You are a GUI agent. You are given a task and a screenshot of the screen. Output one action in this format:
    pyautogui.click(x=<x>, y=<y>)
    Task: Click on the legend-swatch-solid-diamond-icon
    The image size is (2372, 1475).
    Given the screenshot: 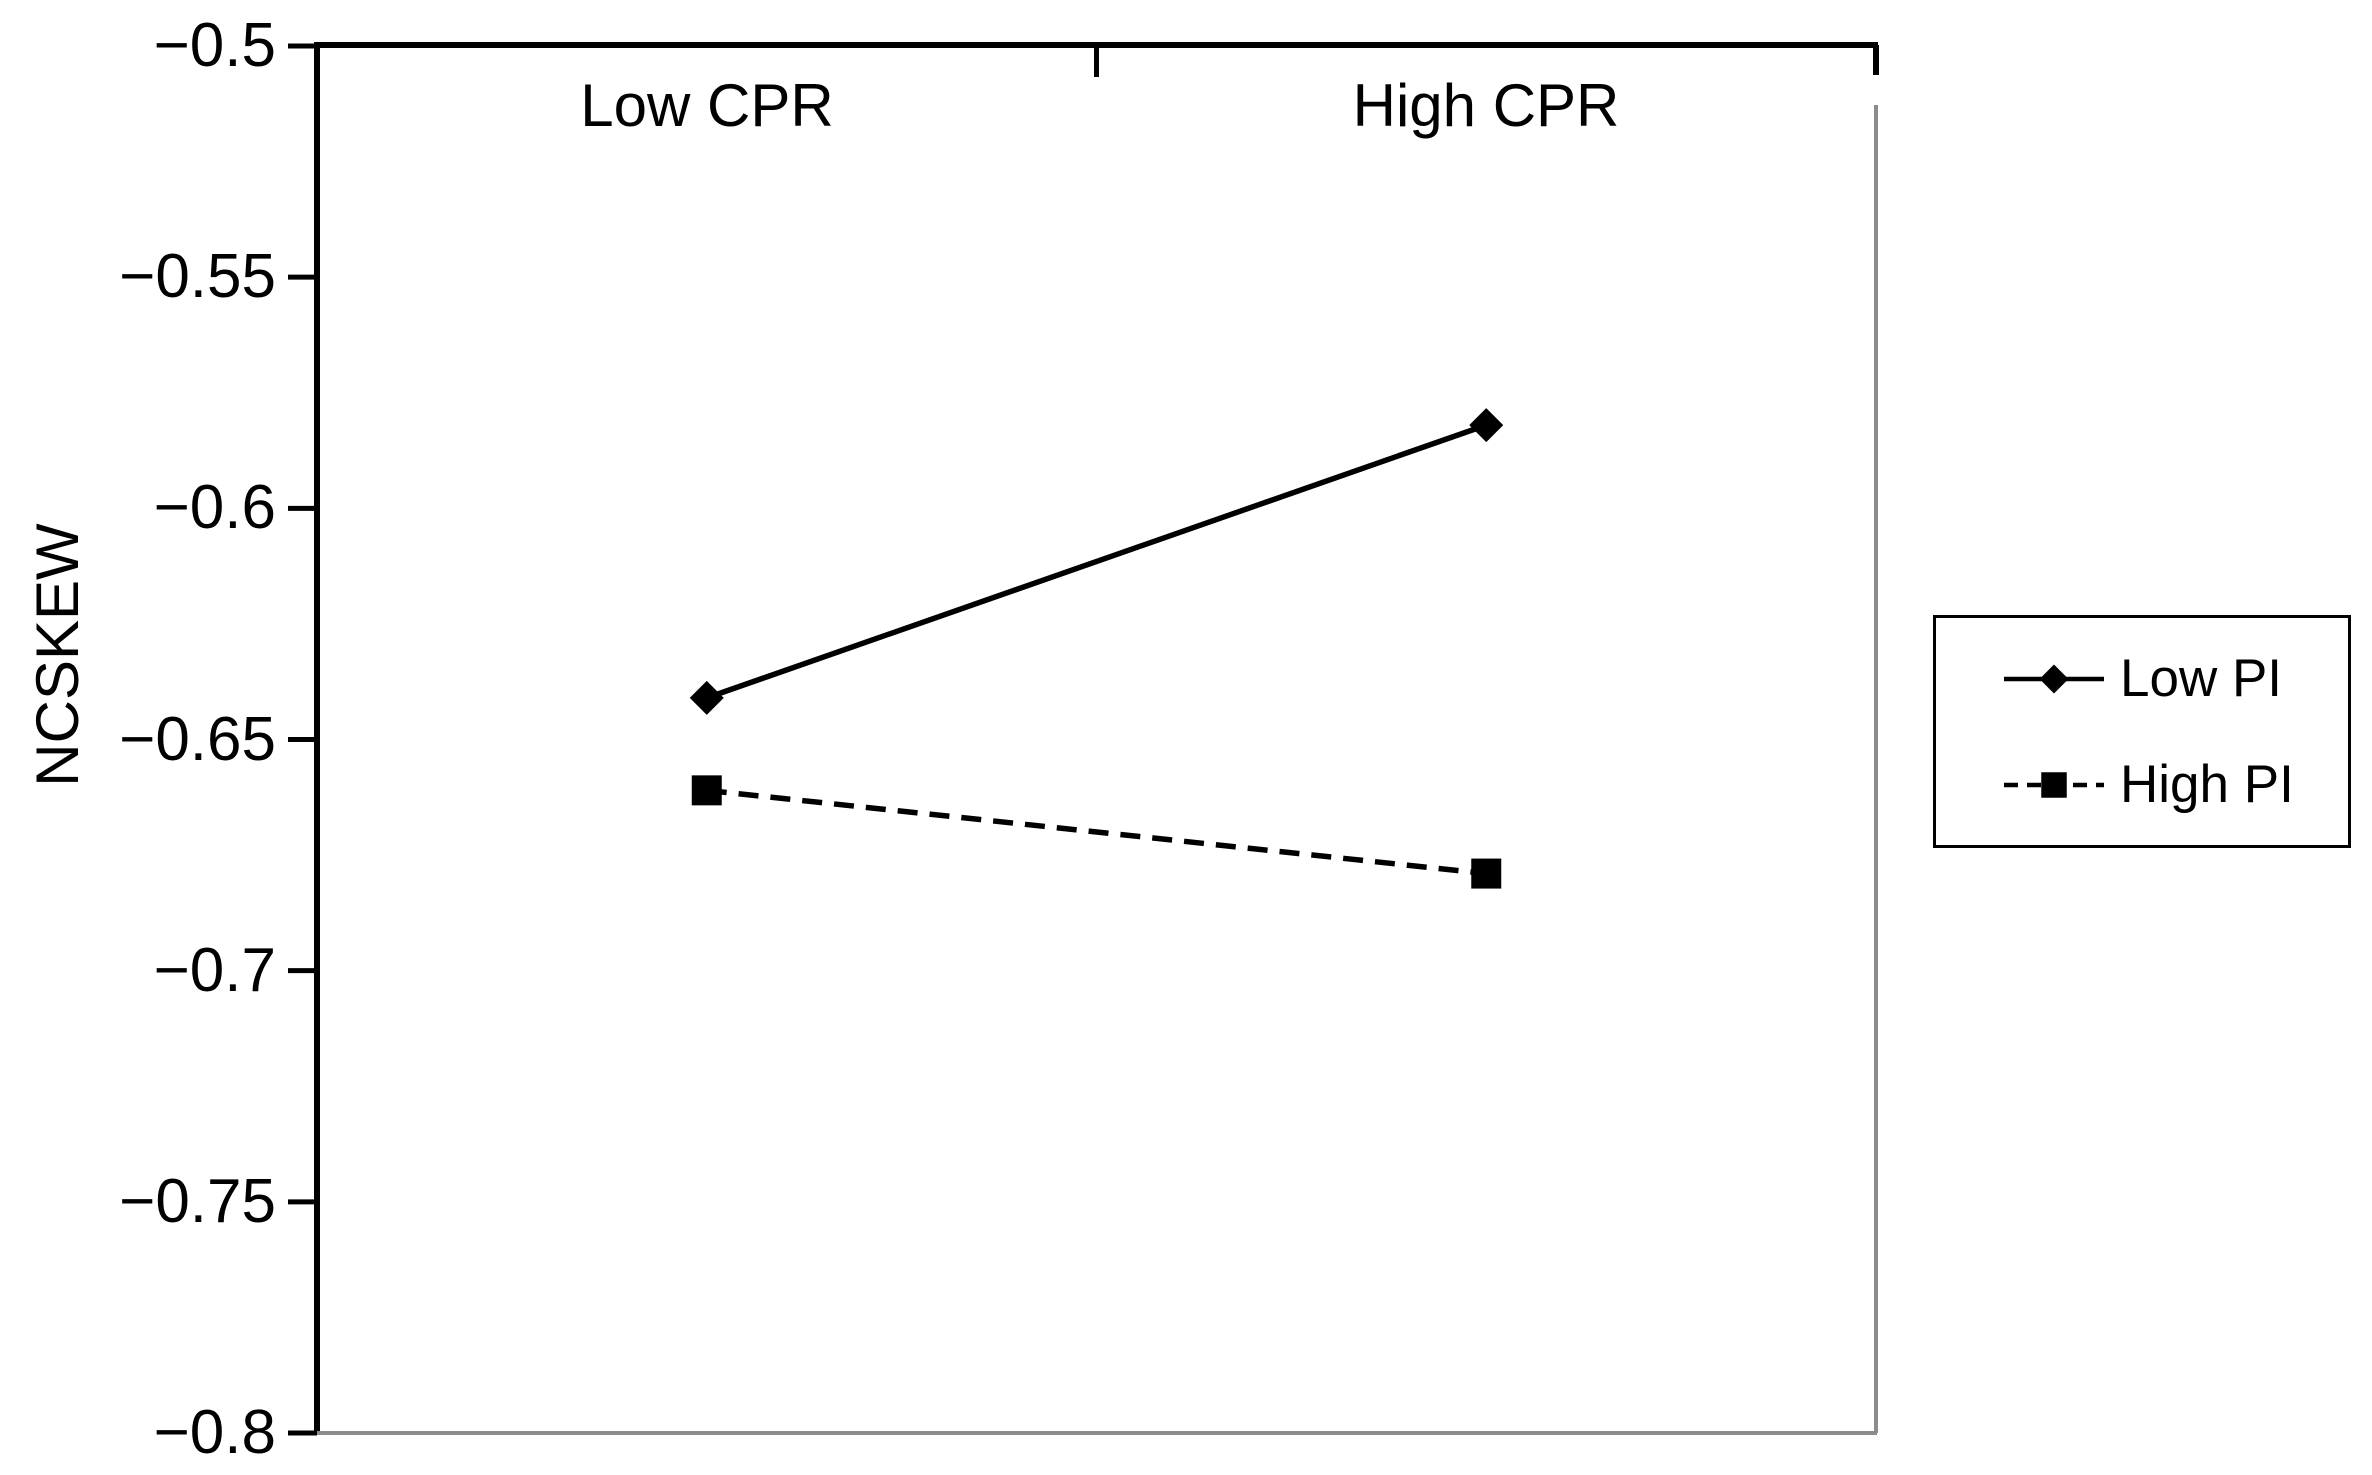 What is the action you would take?
    pyautogui.click(x=2054, y=678)
    